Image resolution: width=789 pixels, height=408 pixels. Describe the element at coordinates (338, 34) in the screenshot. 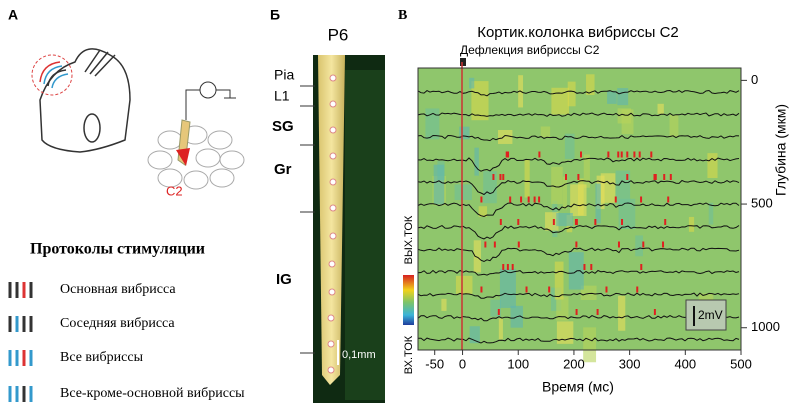

I see `panel-title: P6` at that location.